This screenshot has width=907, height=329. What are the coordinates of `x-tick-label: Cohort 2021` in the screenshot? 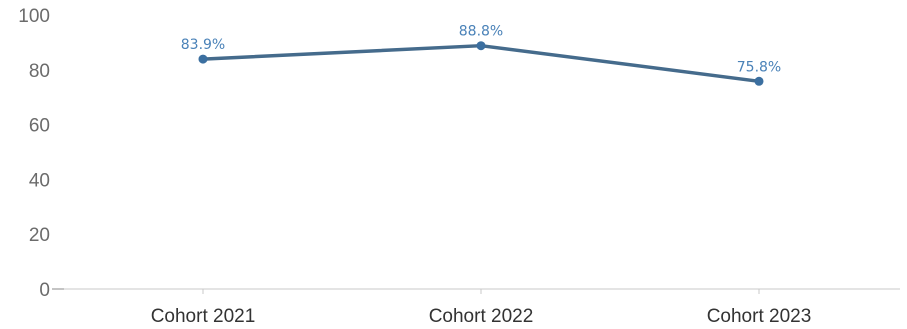 It's located at (203, 316).